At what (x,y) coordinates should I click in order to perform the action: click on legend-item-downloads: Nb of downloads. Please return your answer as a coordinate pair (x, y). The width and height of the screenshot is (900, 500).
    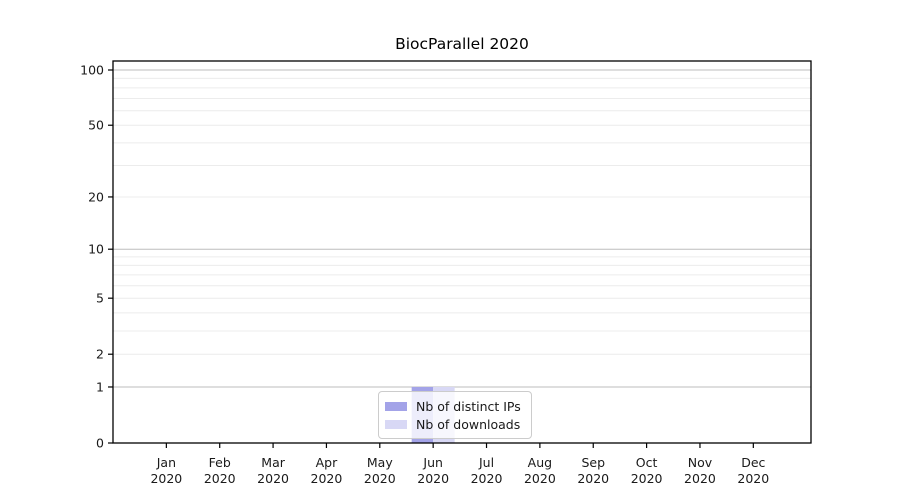
    Looking at the image, I should click on (453, 424).